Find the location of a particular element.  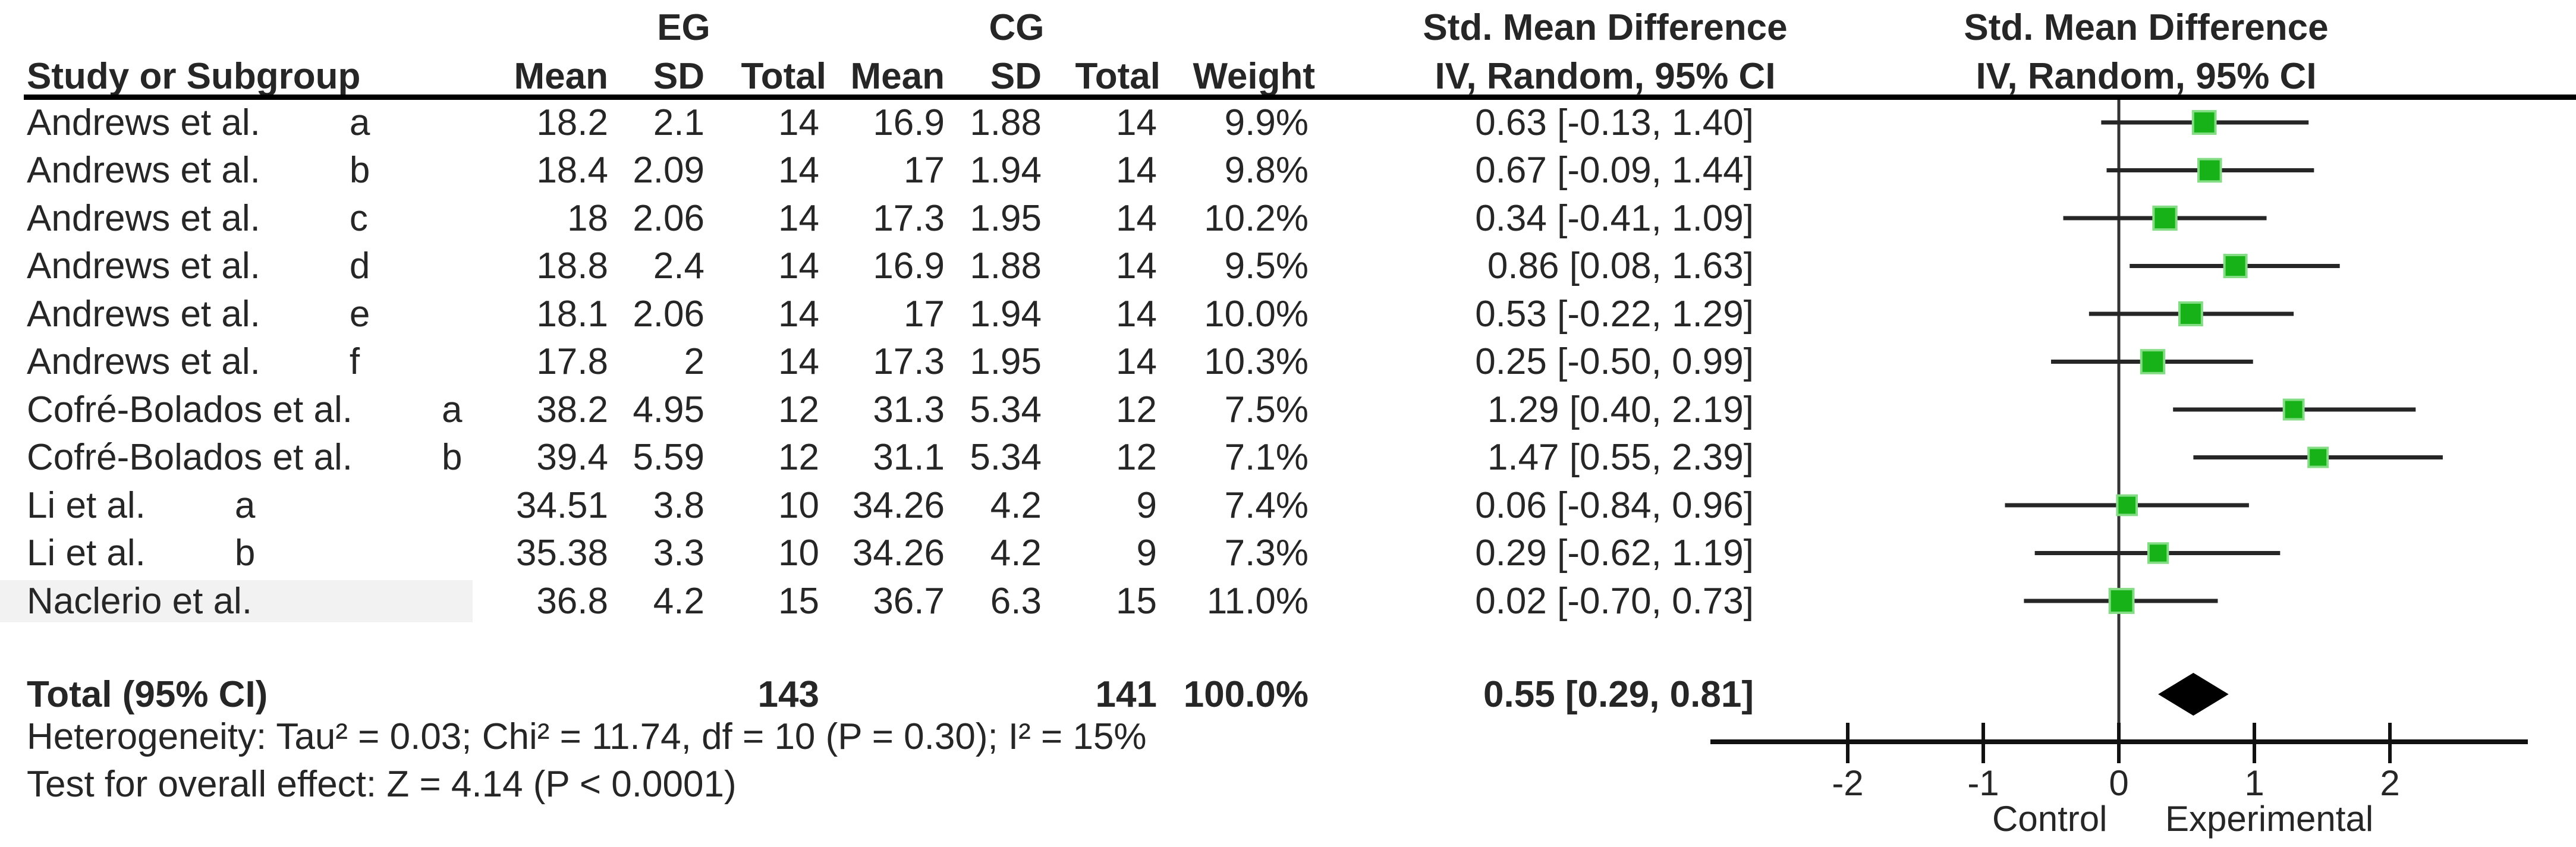

weight: 10.2% is located at coordinates (1256, 218).